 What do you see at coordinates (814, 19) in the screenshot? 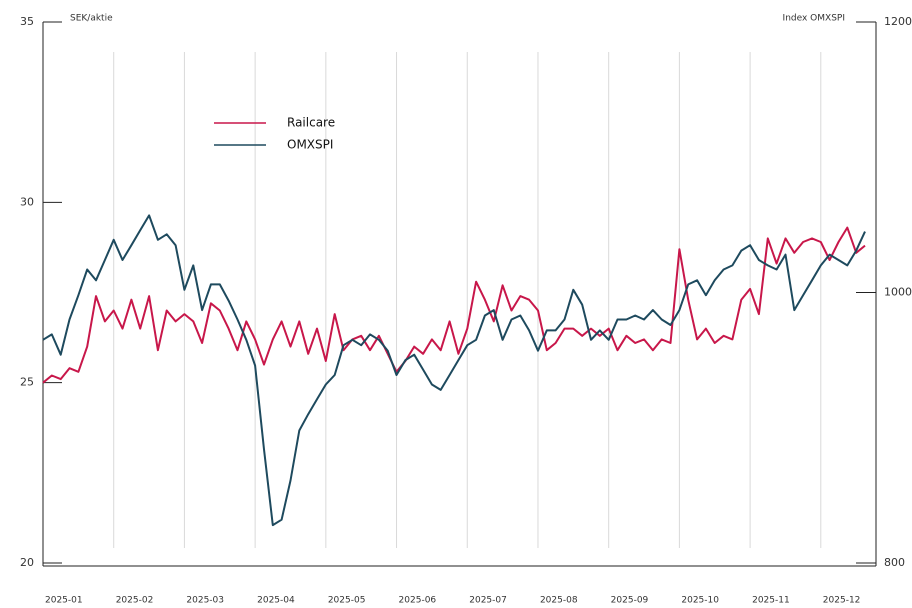
I see `y2-axis-label: Index OMXSPI` at bounding box center [814, 19].